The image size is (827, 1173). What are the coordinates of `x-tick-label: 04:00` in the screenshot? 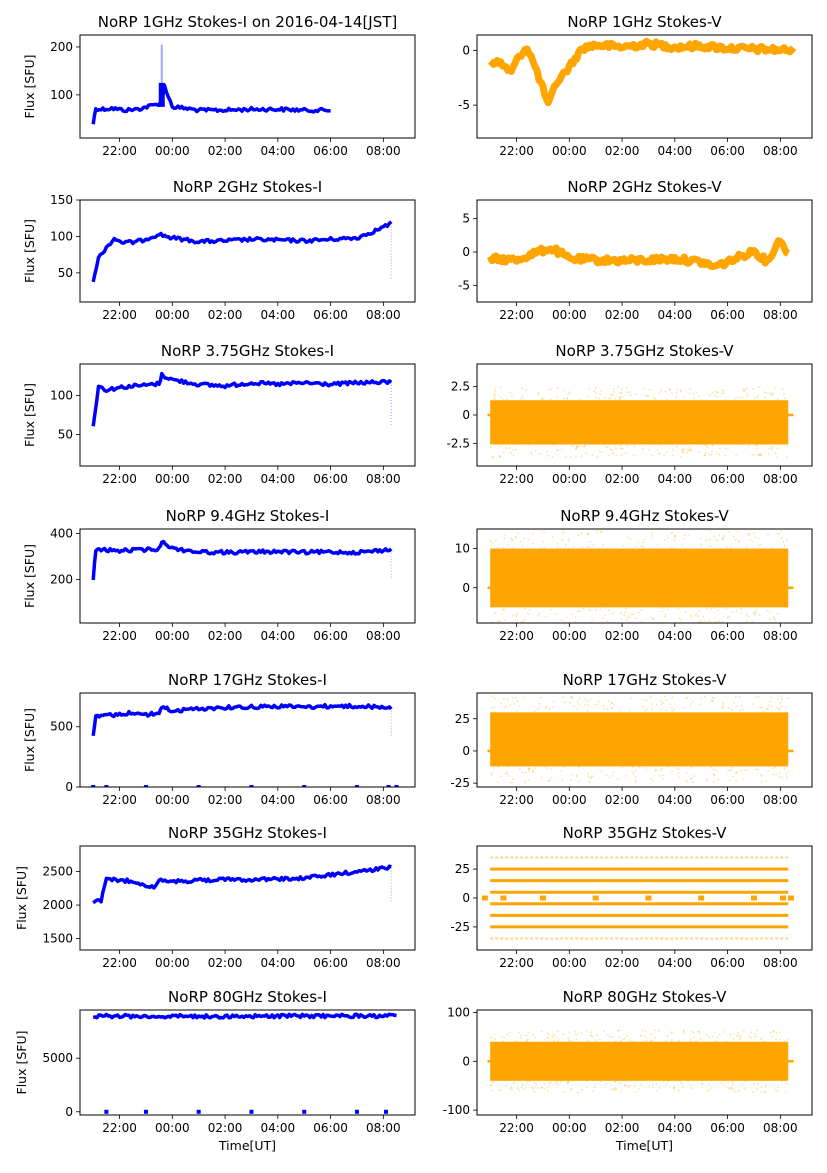 It's located at (278, 963).